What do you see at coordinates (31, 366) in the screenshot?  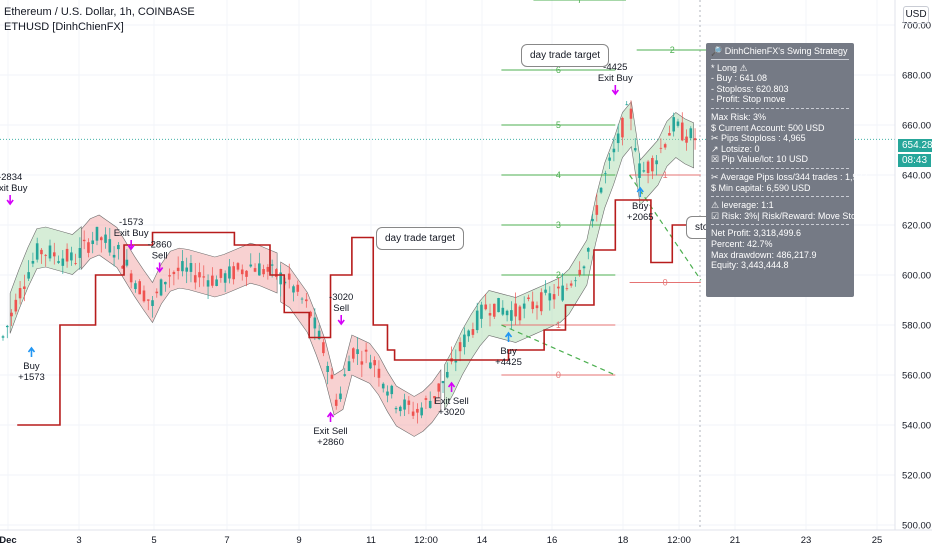 I see `signal-label: Buy` at bounding box center [31, 366].